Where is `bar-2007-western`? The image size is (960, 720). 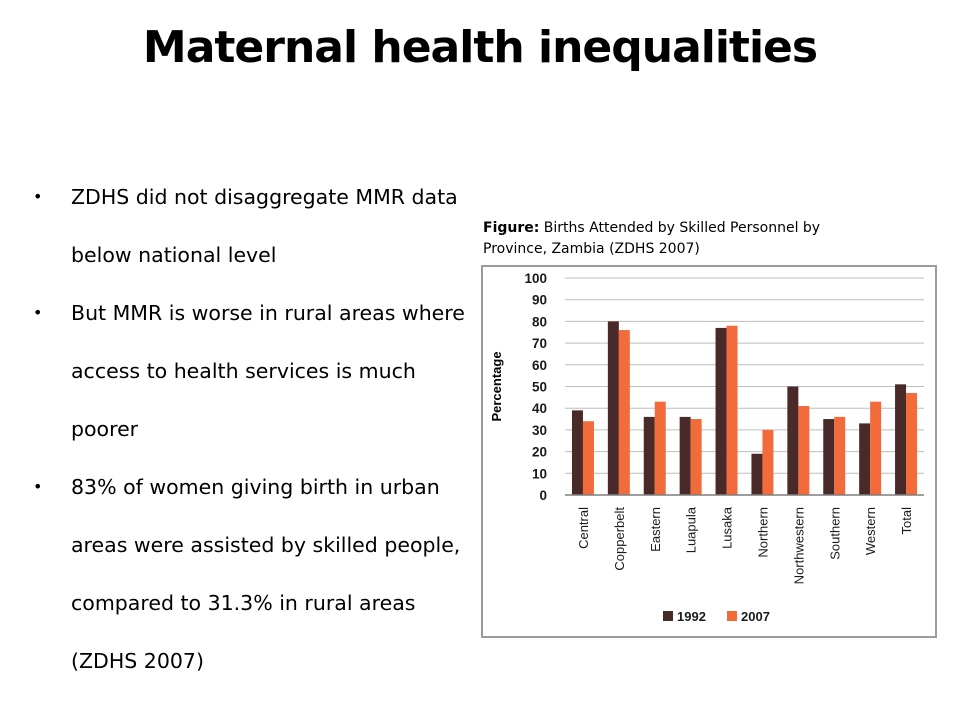 bar-2007-western is located at coordinates (876, 448).